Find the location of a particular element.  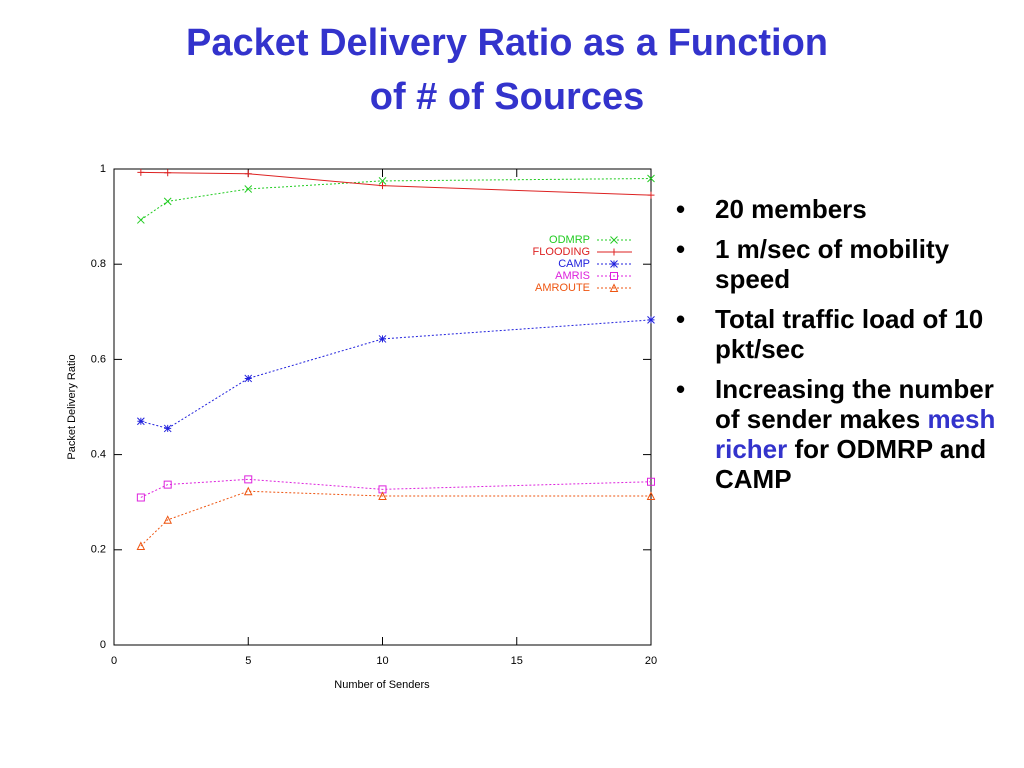

legend-label: FLOODING is located at coordinates (561, 252).